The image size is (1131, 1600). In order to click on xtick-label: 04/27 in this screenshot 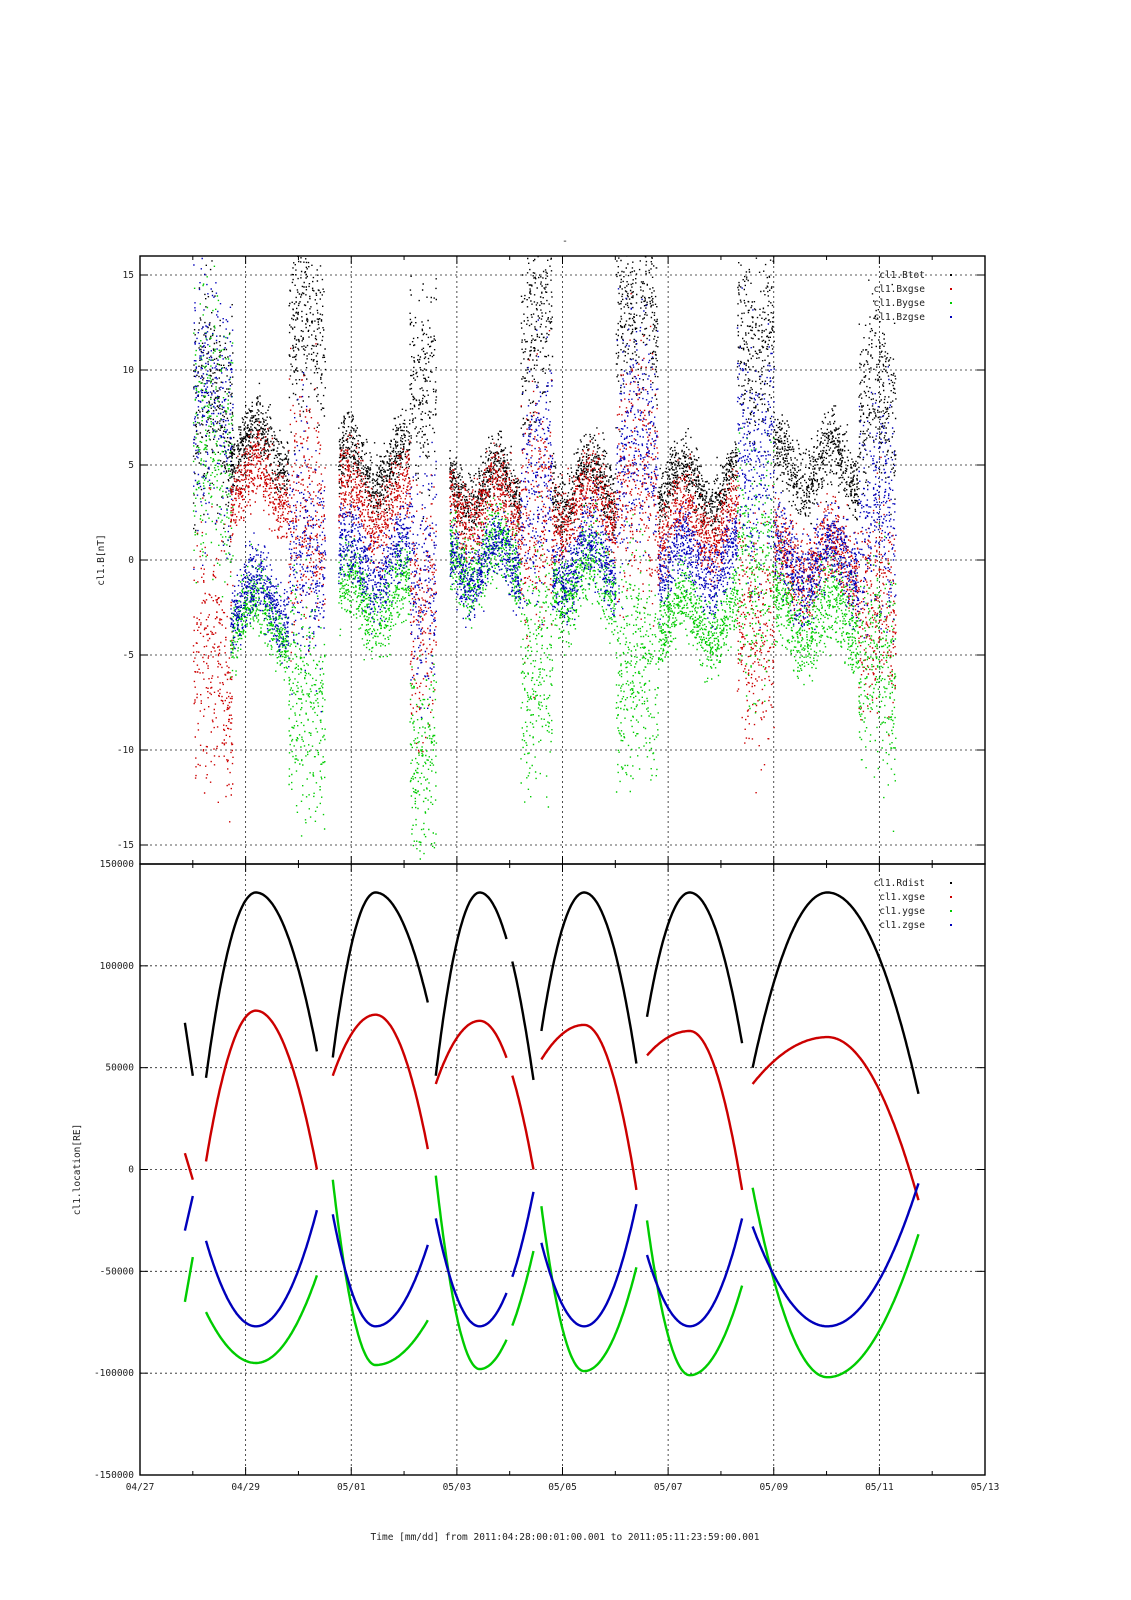, I will do `click(140, 1487)`.